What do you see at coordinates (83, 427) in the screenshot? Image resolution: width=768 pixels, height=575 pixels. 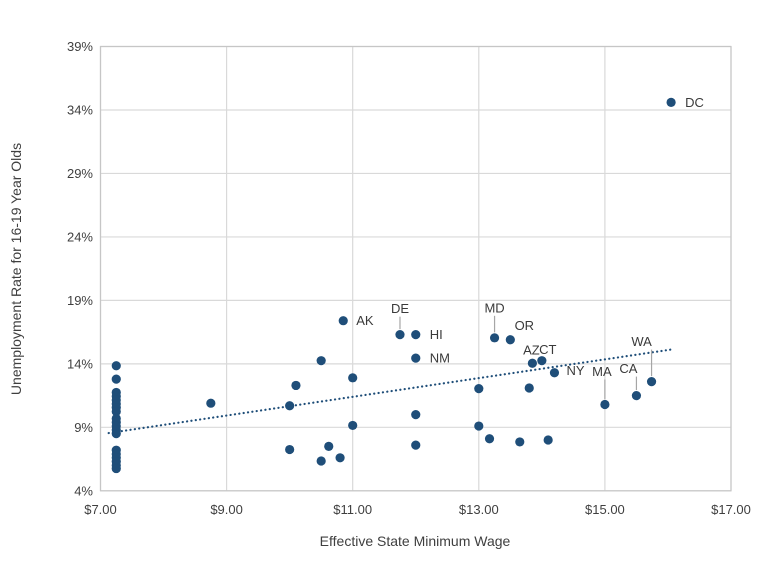 I see `y-tick-label: 9%` at bounding box center [83, 427].